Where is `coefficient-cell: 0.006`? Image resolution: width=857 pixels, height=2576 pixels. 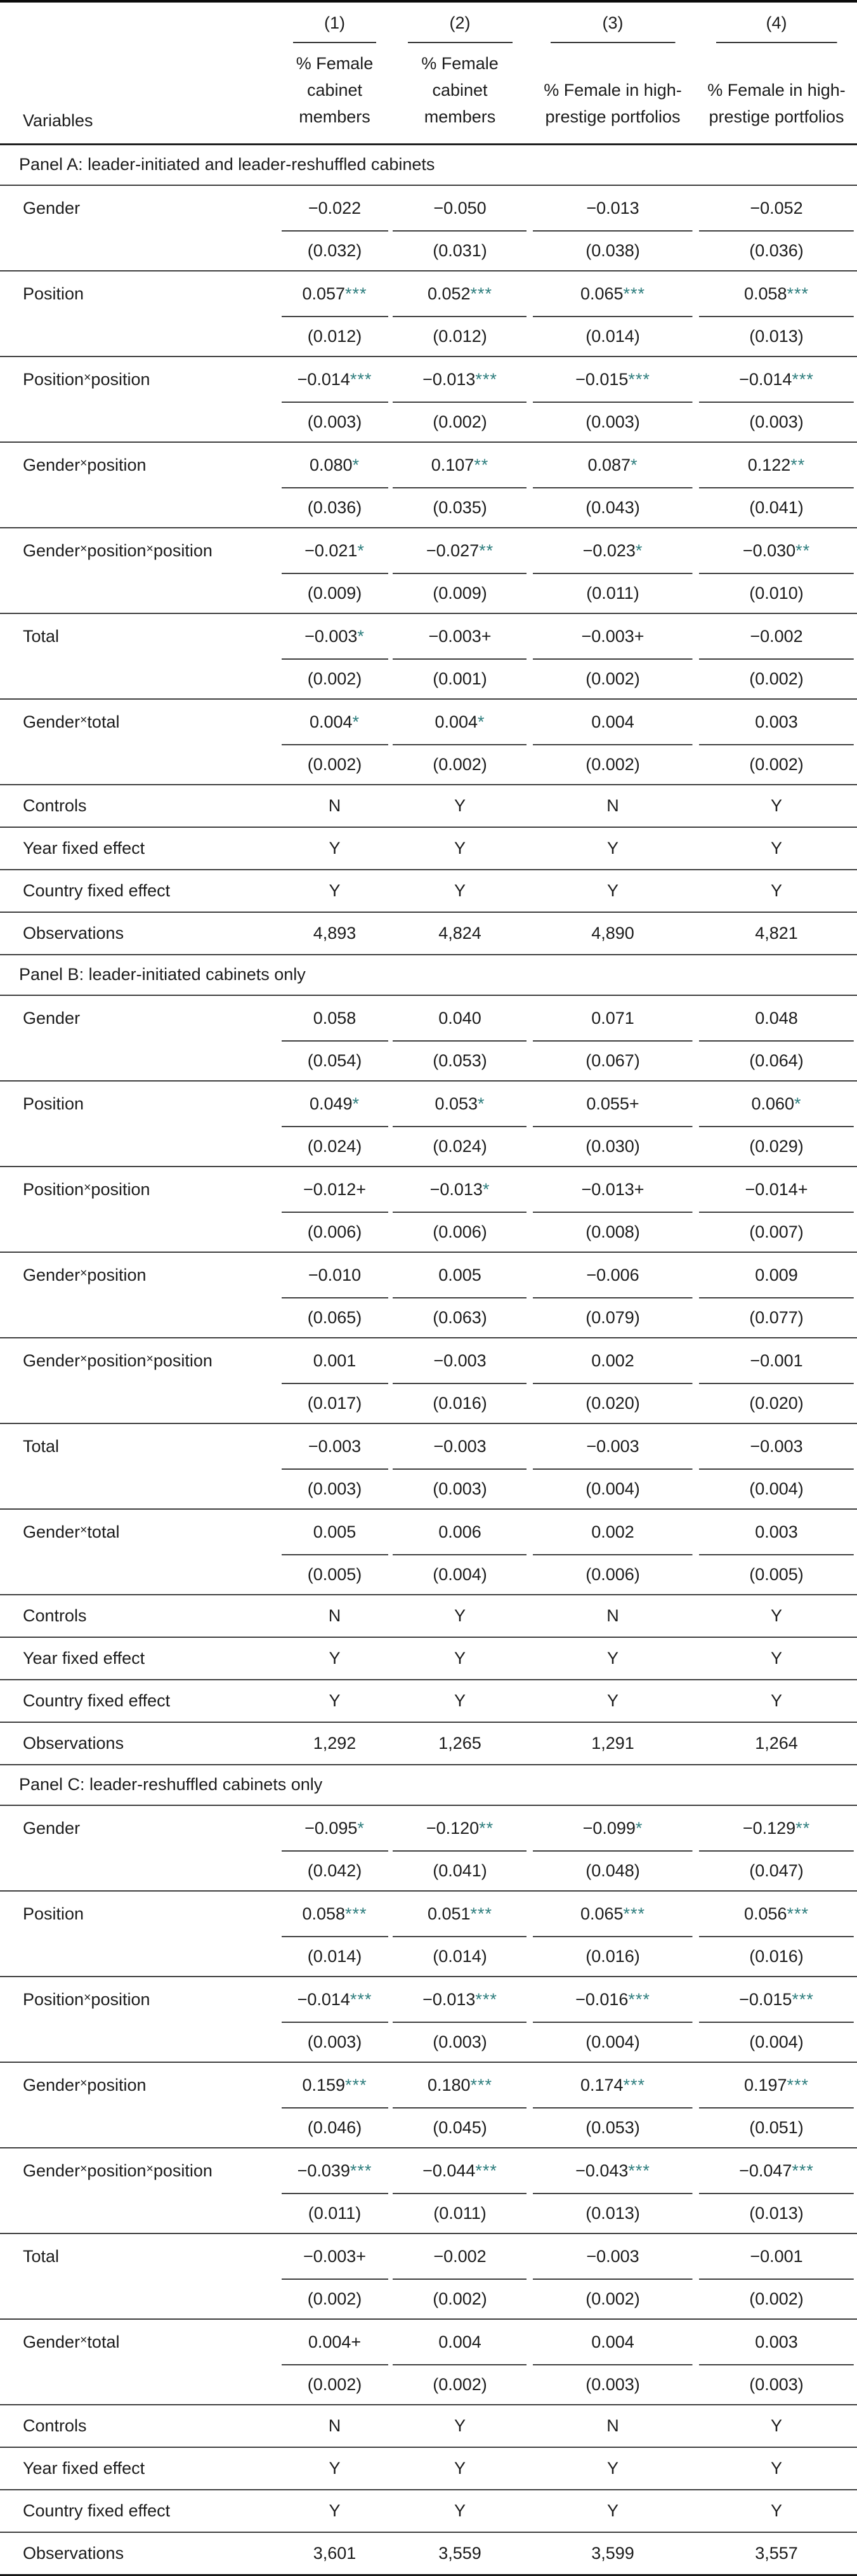 coefficient-cell: 0.006 is located at coordinates (460, 1531).